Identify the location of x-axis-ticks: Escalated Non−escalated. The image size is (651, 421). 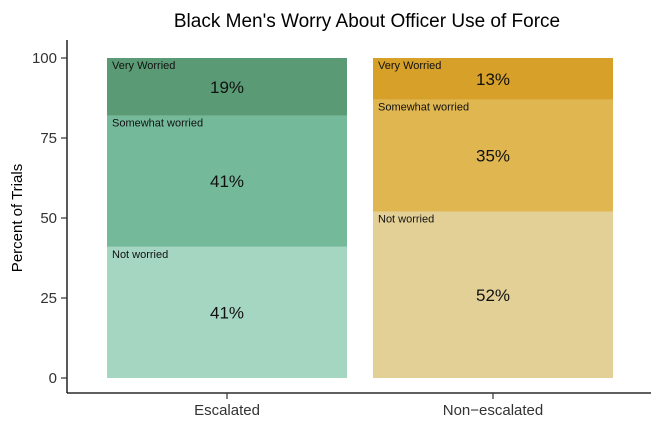
(368, 406).